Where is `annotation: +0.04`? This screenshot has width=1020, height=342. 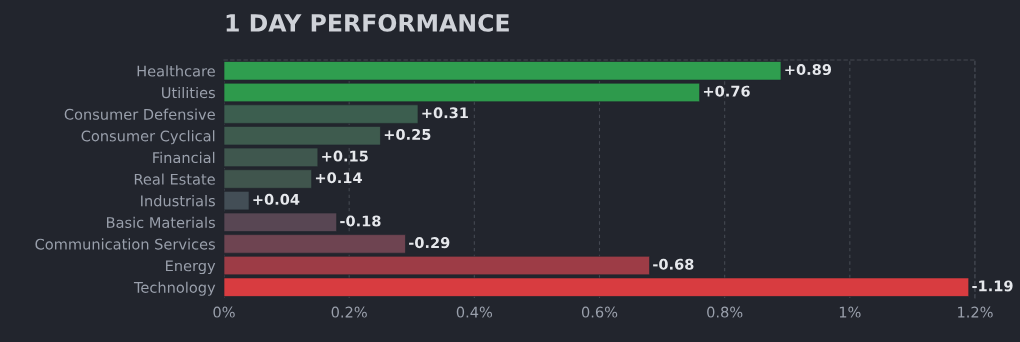 annotation: +0.04 is located at coordinates (276, 199).